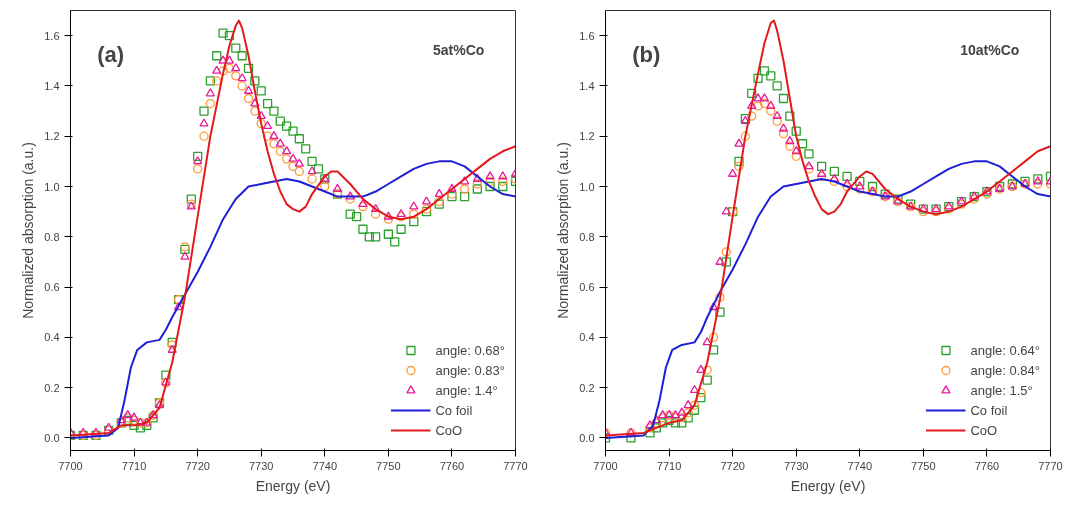  Describe the element at coordinates (1005, 370) in the screenshot. I see `legend-label: angle: 0.84°` at that location.